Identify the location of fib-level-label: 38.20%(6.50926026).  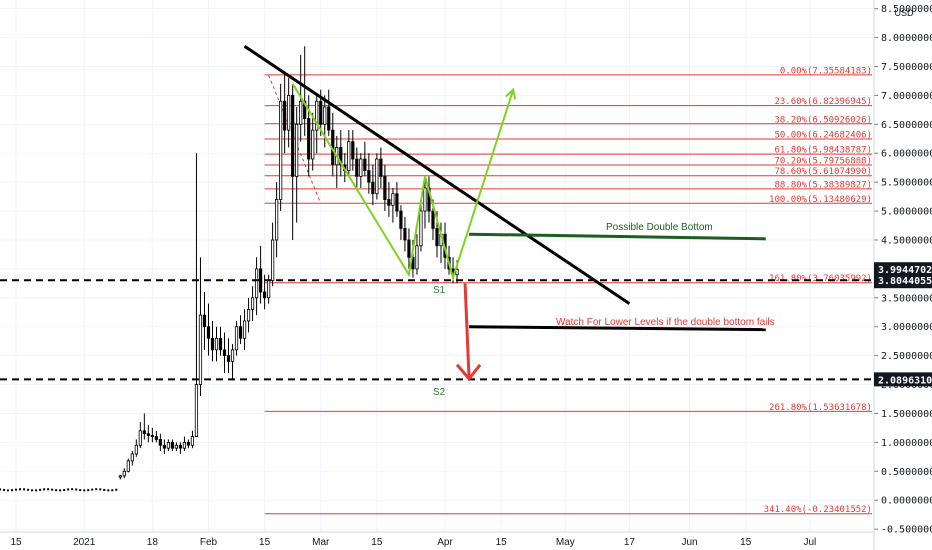
(823, 120).